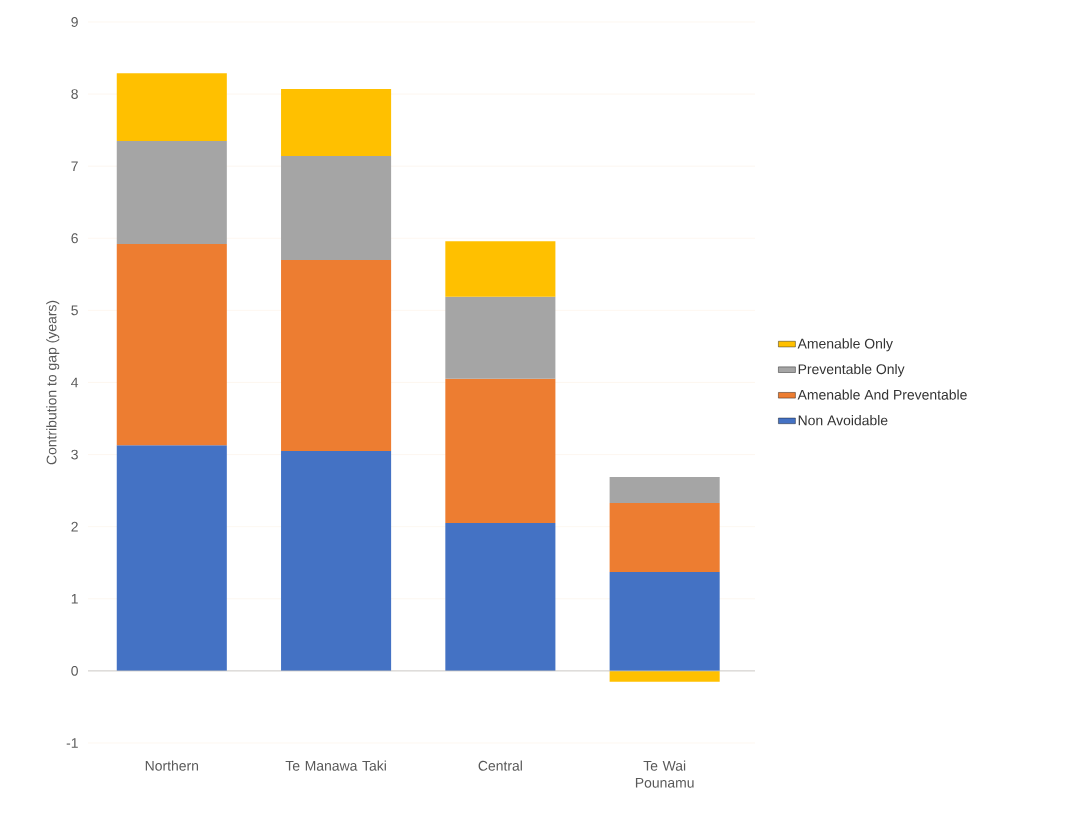 The height and width of the screenshot is (813, 1081). I want to click on y-tick-label: 6, so click(74, 238).